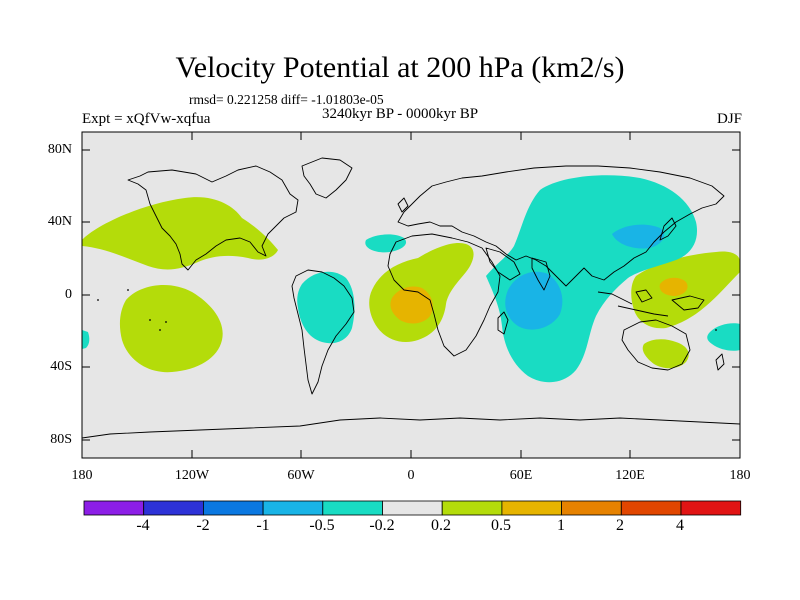  I want to click on lat-label-40n: 40N, so click(59, 221).